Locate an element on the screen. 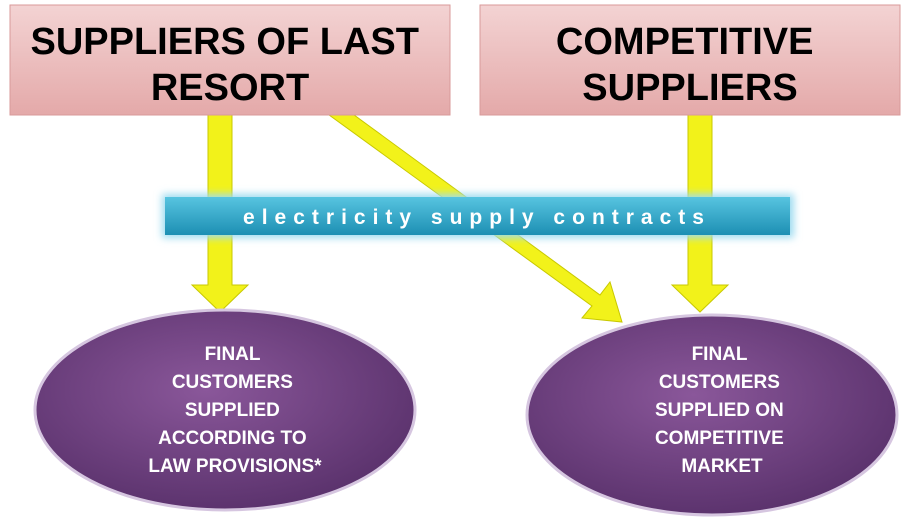 Image resolution: width=907 pixels, height=519 pixels. banner-label: electricity supply contracts is located at coordinates (477, 217).